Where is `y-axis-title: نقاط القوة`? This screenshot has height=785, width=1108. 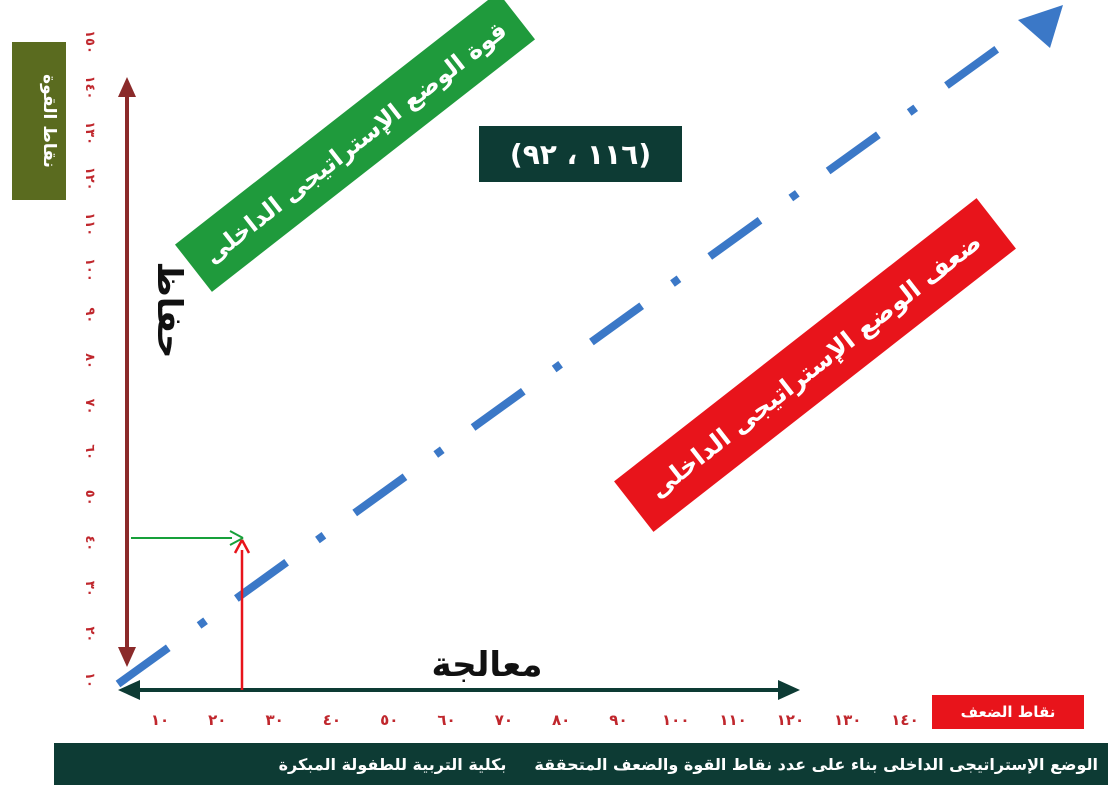 y-axis-title: نقاط القوة is located at coordinates (39, 121).